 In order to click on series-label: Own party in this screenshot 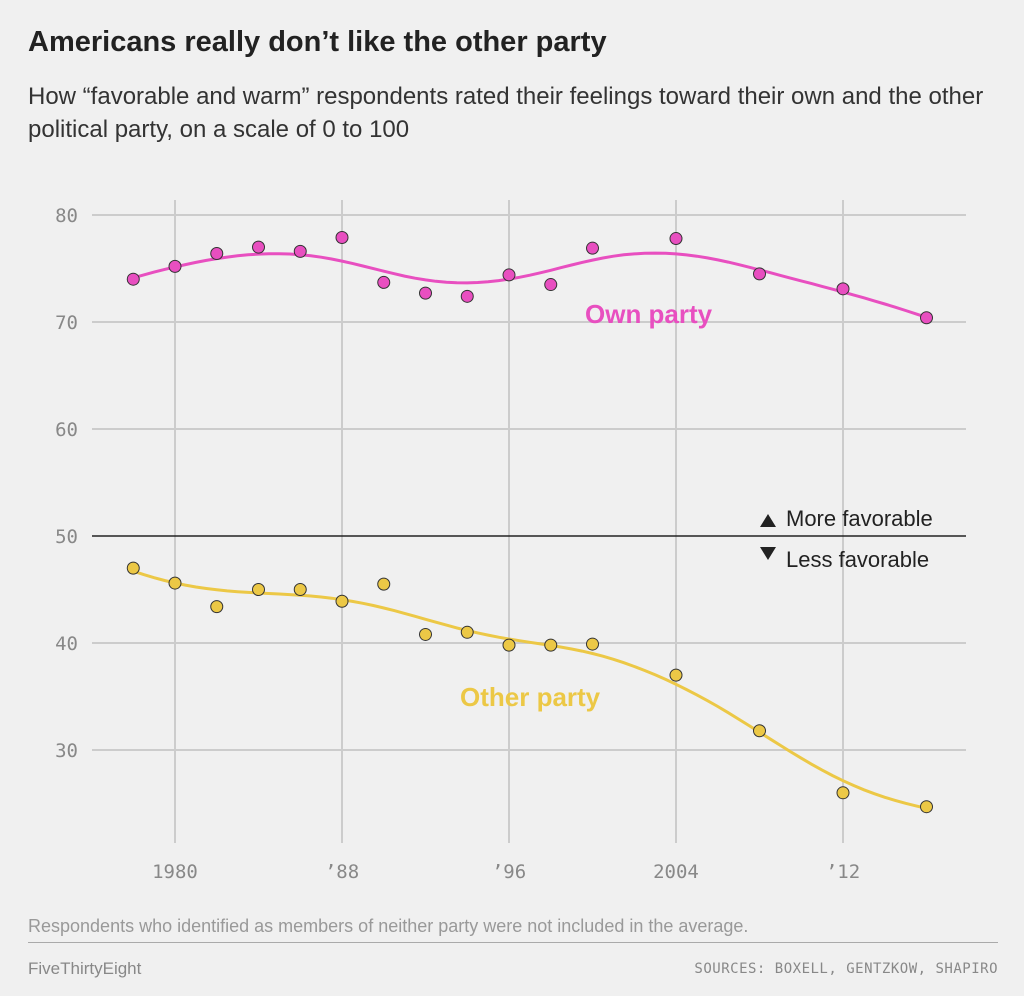, I will do `click(649, 314)`.